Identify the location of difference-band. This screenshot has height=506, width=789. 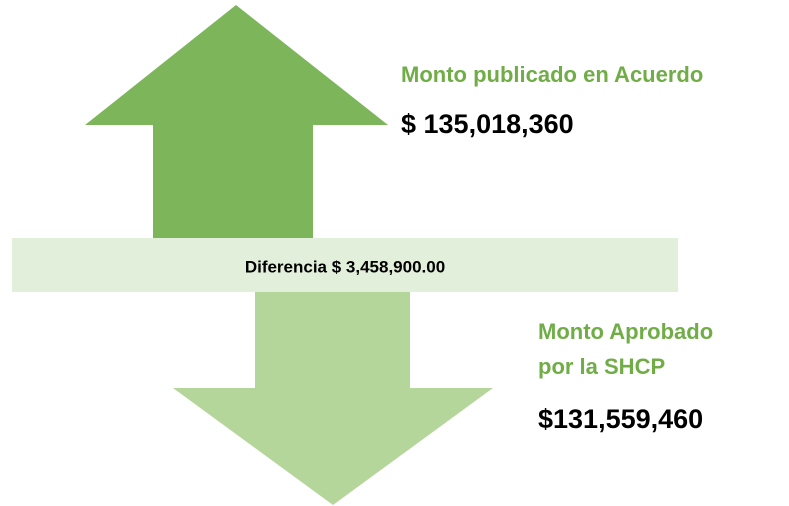
(345, 265).